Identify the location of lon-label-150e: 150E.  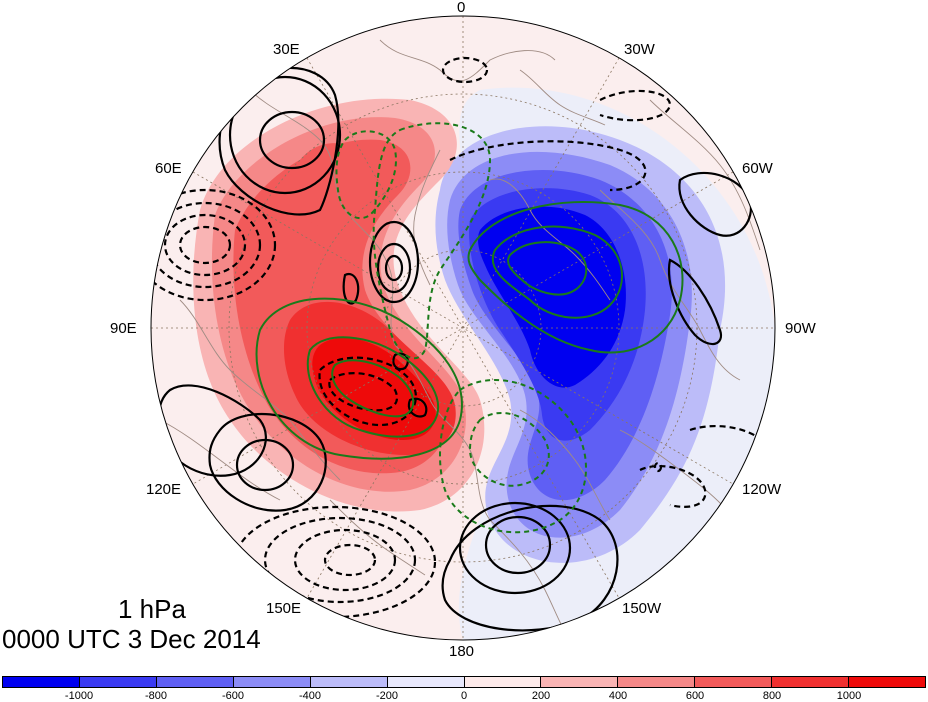
(284, 608).